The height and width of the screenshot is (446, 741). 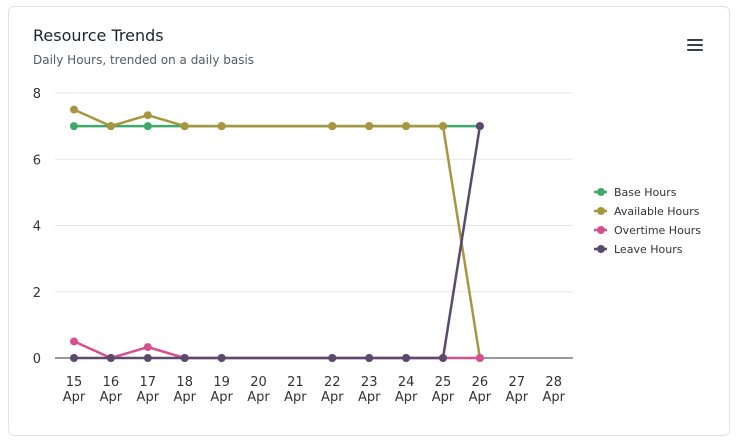 I want to click on y-tick-label: 2, so click(x=37, y=293).